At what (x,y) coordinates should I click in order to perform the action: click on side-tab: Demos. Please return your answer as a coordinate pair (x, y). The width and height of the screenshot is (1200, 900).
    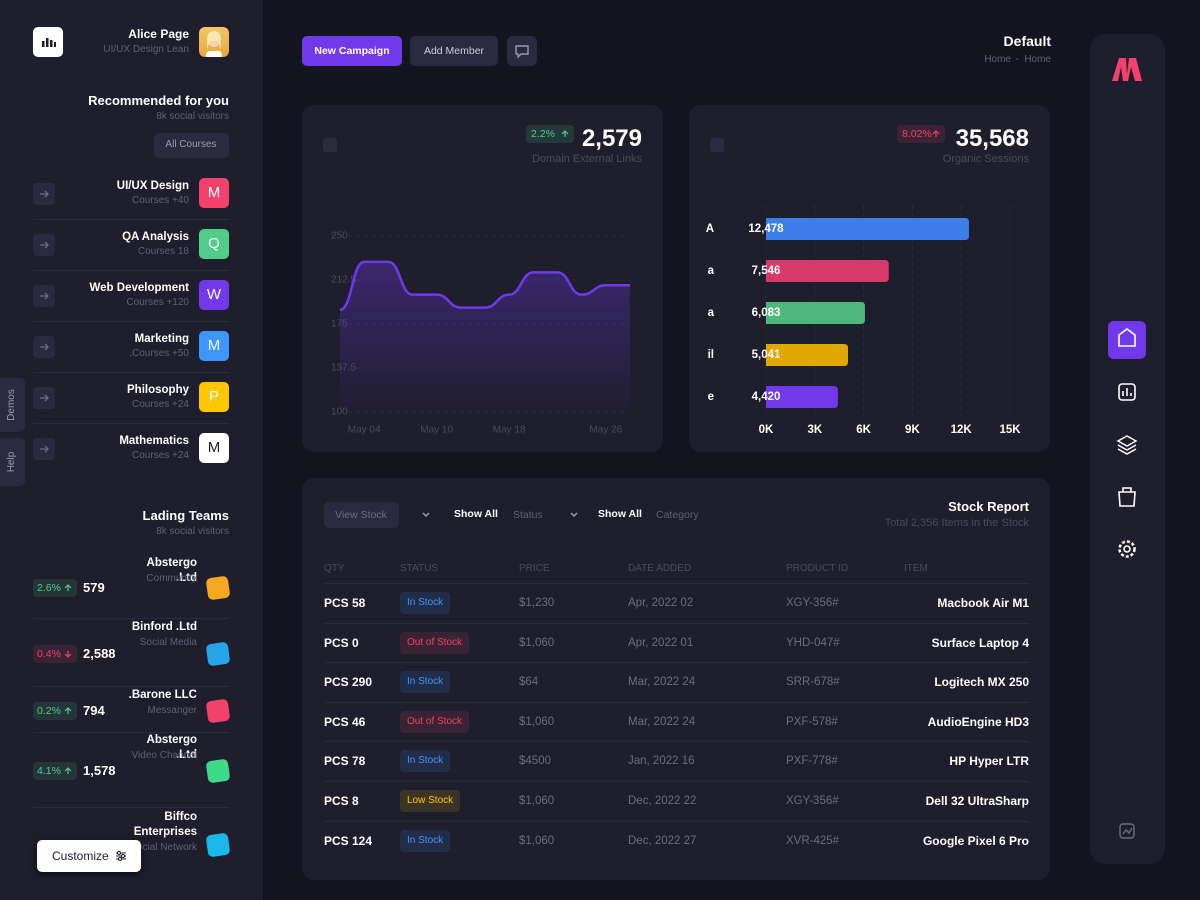
    Looking at the image, I should click on (12, 405).